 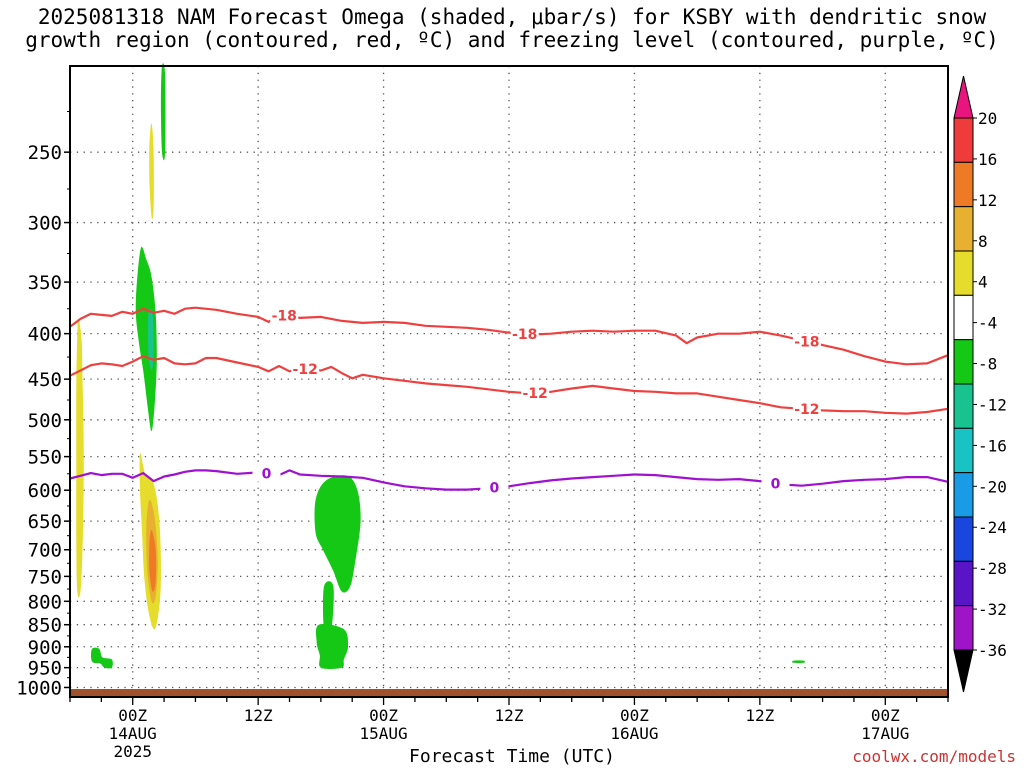 What do you see at coordinates (992, 609) in the screenshot?
I see `colorbar-label: -32` at bounding box center [992, 609].